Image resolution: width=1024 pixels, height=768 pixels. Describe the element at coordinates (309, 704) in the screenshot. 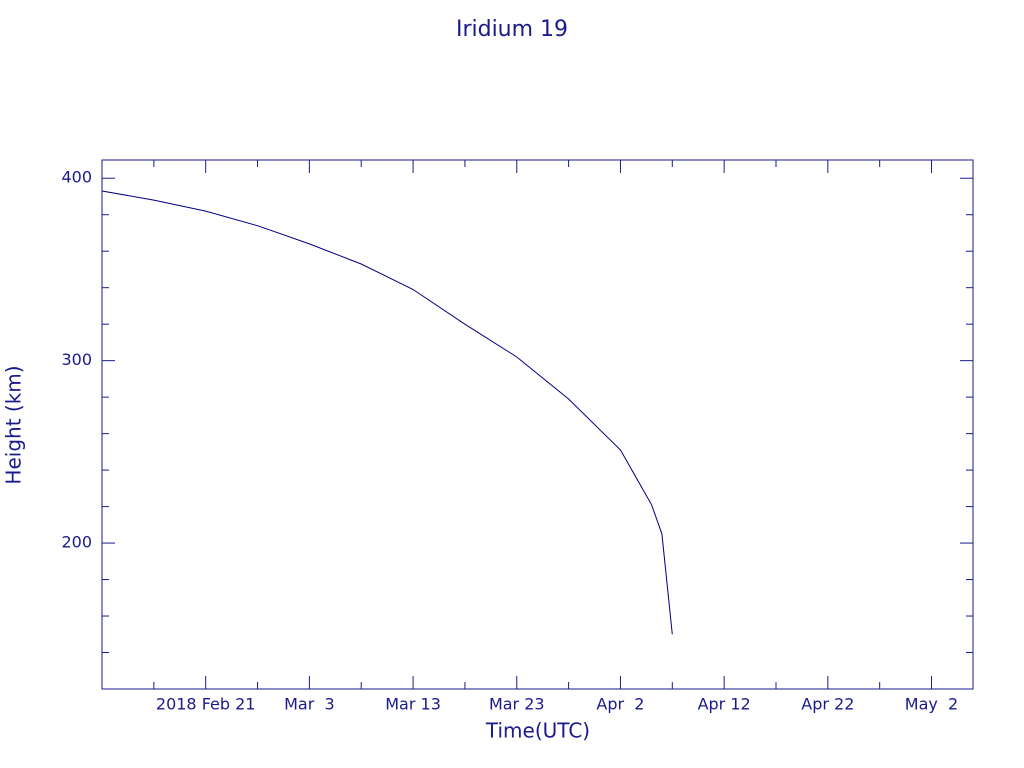

I see `x-tick-label: Mar 3` at that location.